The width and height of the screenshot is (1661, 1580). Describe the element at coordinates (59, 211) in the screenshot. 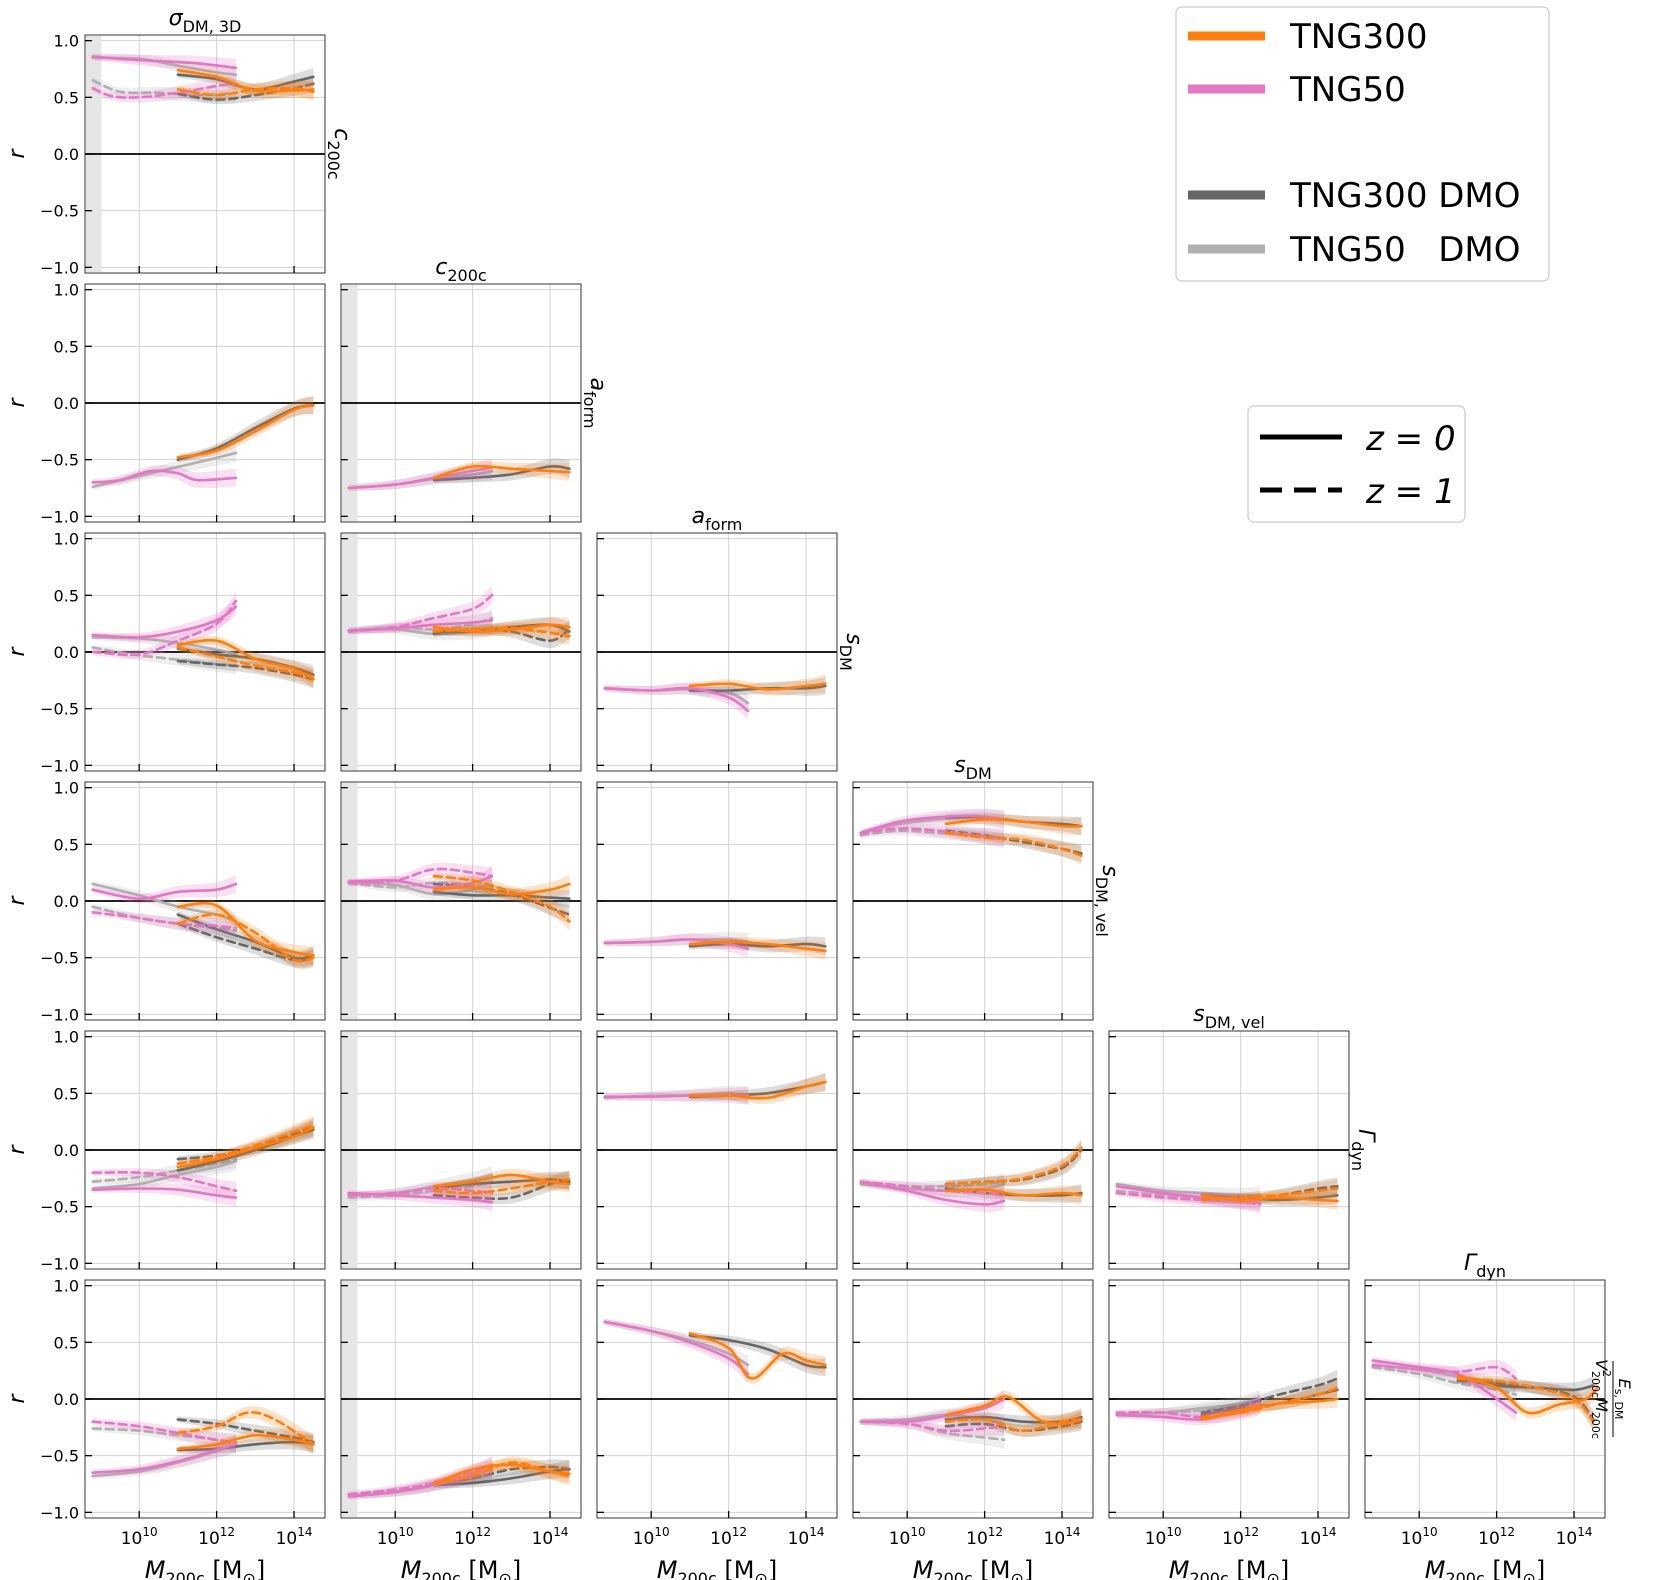

I see `y-tick-label: −0.5` at that location.